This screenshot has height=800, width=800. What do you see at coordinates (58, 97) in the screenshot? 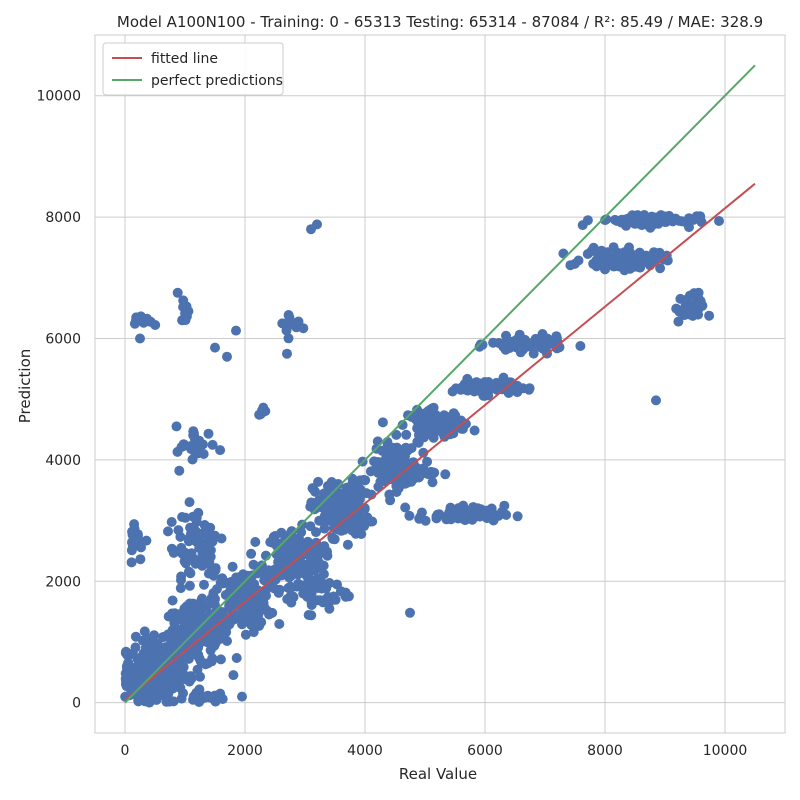
I see `y-tick-label-5: 10000` at bounding box center [58, 97].